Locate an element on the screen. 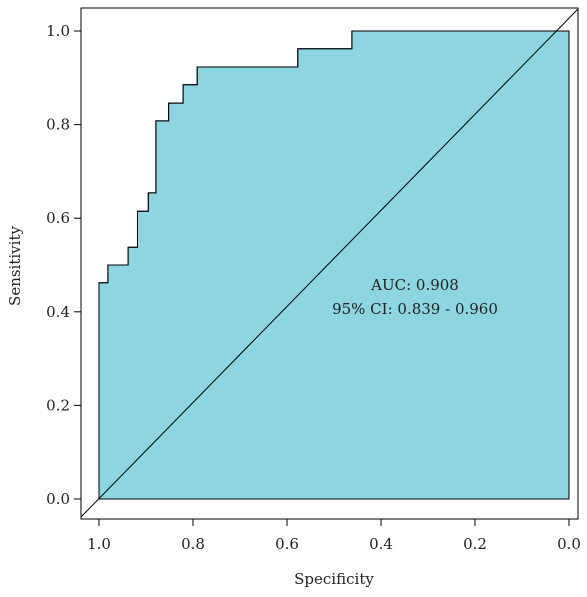 The width and height of the screenshot is (587, 597). y-tick-label-5: 1.0 is located at coordinates (58, 31).